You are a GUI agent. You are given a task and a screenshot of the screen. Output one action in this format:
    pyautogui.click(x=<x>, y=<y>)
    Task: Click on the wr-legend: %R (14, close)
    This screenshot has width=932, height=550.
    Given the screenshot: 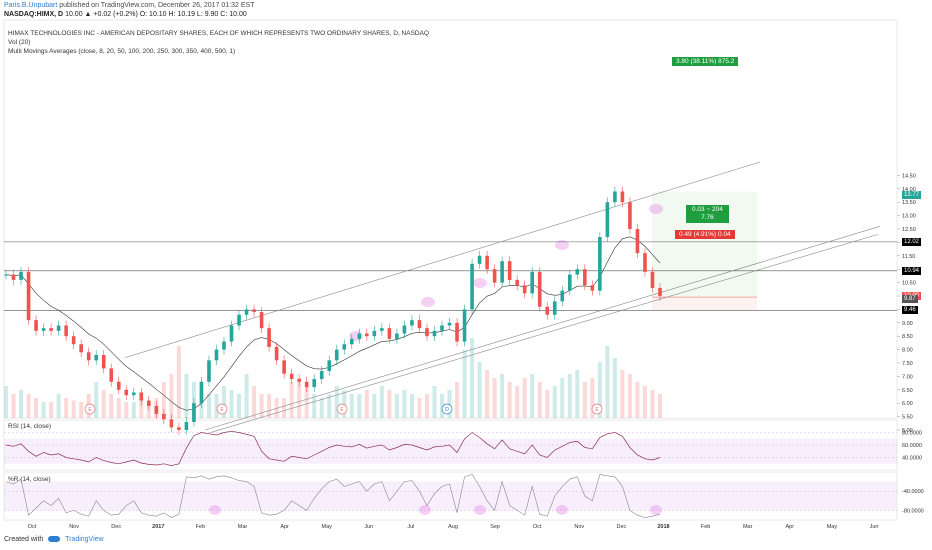 What is the action you would take?
    pyautogui.click(x=29, y=479)
    